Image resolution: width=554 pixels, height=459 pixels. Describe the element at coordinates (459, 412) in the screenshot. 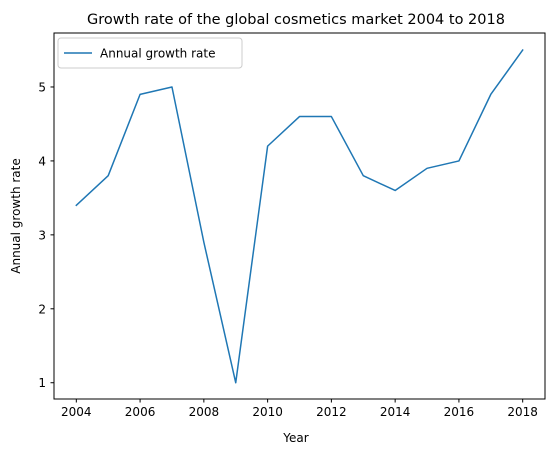

I see `x-tick-label: 2016` at that location.